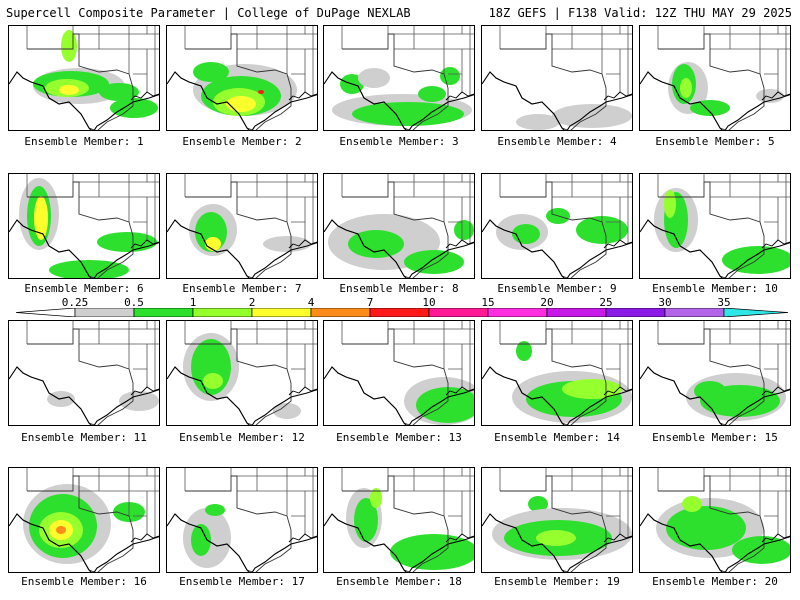 The width and height of the screenshot is (800, 600). What do you see at coordinates (557, 581) in the screenshot?
I see `ensemble-member-label: Ensemble Member: 19` at bounding box center [557, 581].